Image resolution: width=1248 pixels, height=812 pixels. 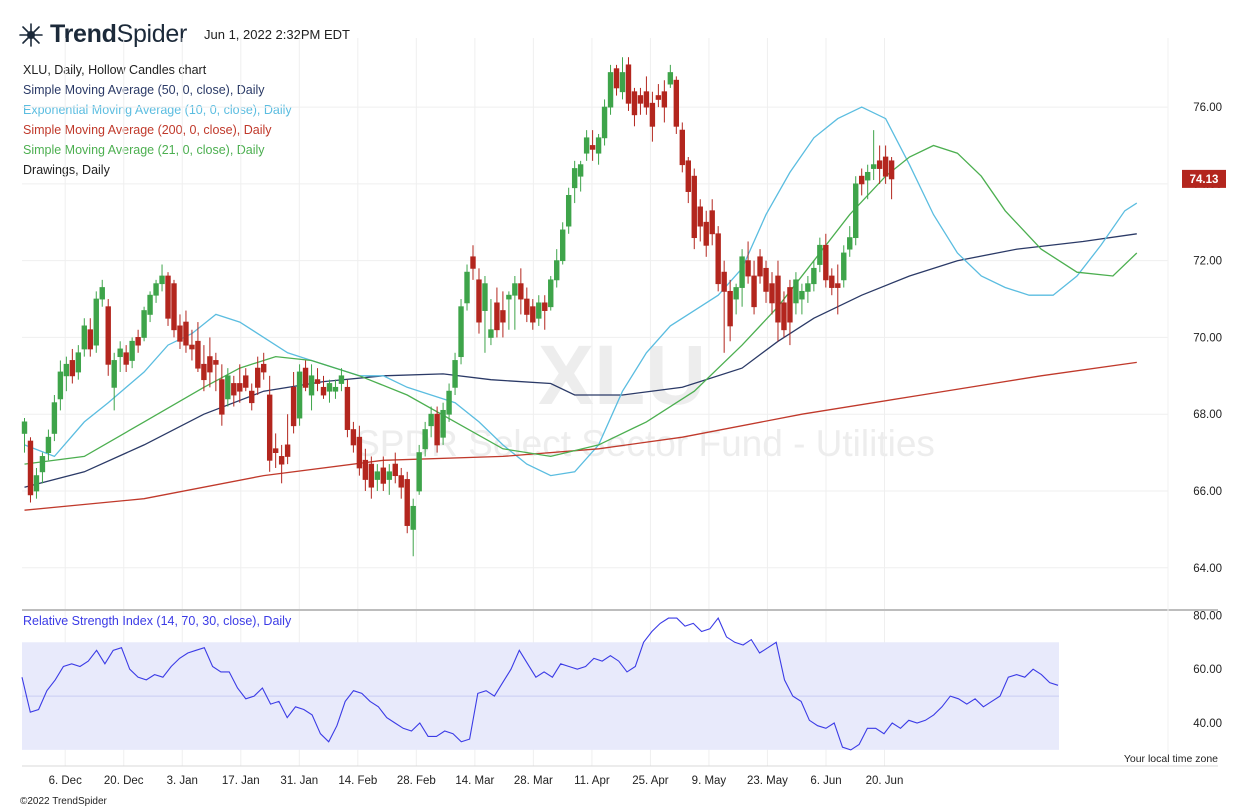 I want to click on legend-item-price: XLU, Daily, Hollow Candles chart, so click(x=115, y=70).